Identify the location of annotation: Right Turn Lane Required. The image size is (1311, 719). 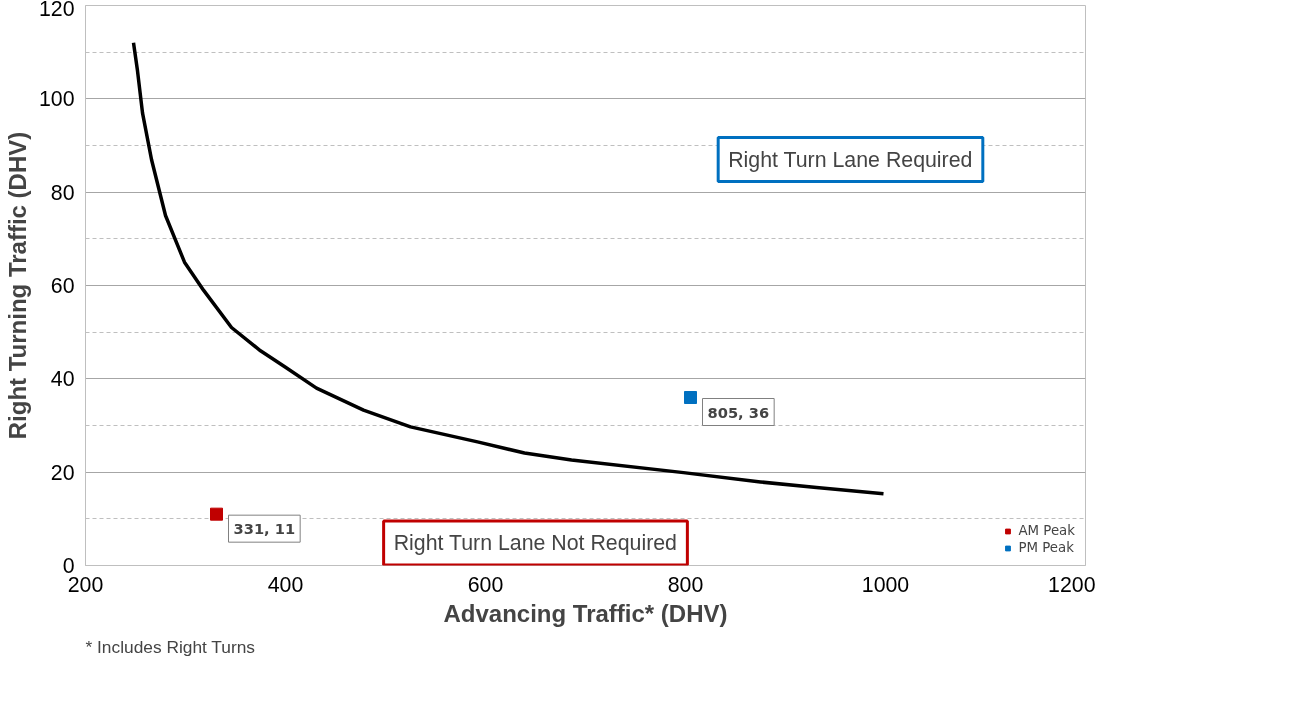
(850, 159).